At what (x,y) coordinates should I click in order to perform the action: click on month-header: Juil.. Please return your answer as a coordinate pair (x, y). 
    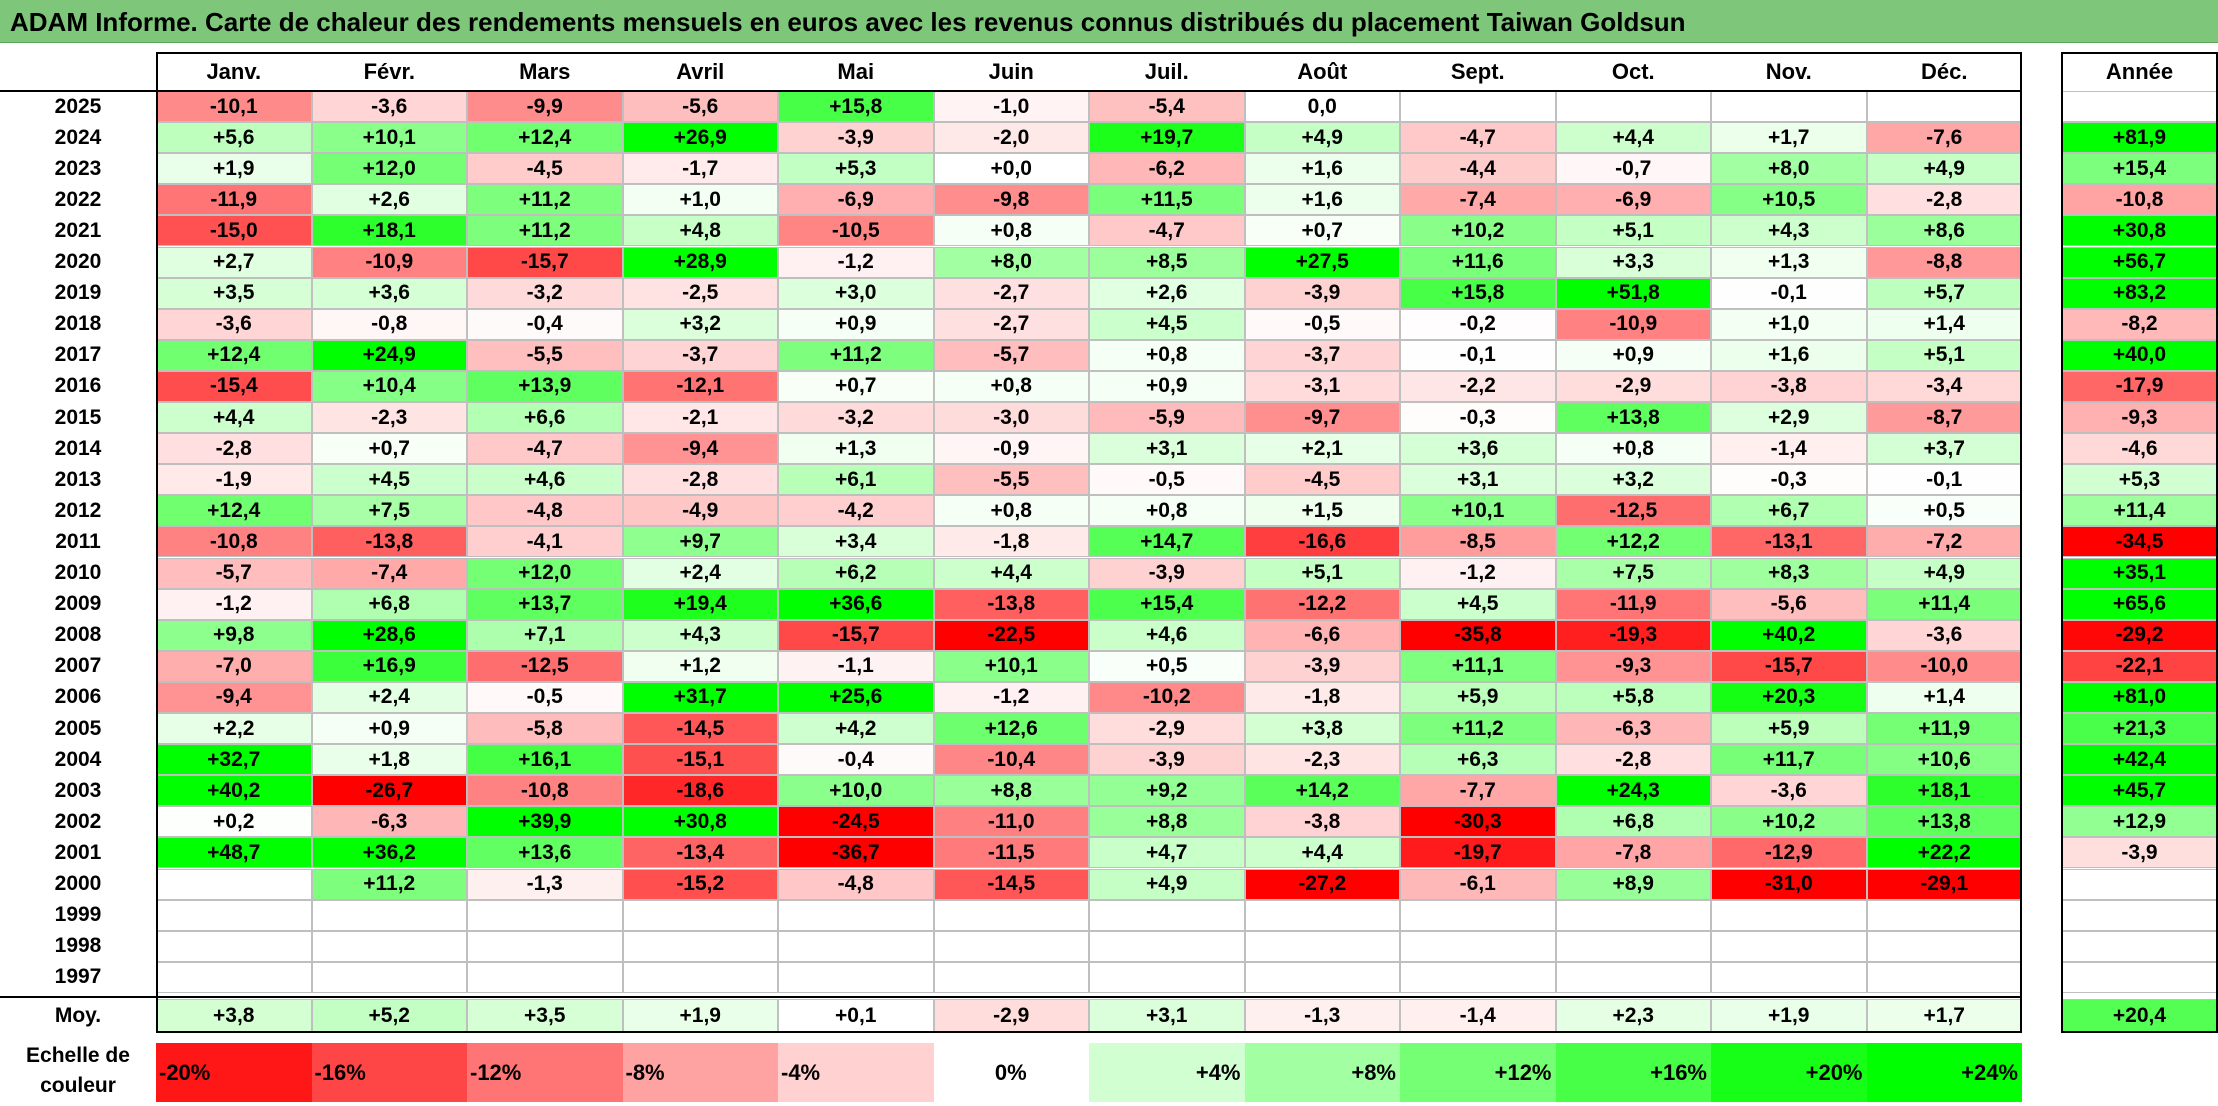
    Looking at the image, I should click on (1166, 71).